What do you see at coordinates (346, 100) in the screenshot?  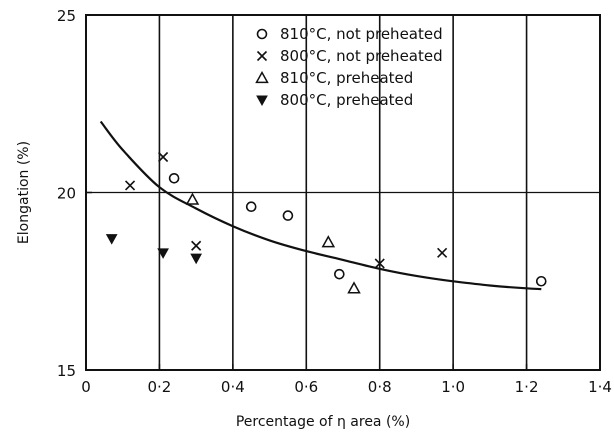 I see `legend-label: 800°C, preheated` at bounding box center [346, 100].